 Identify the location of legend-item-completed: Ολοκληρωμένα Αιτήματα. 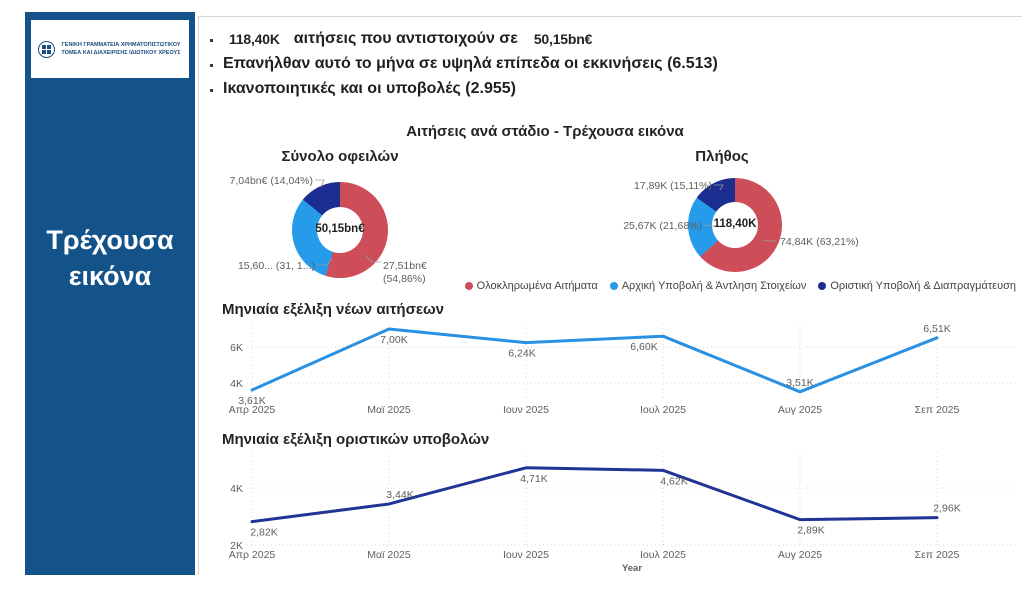
(531, 286).